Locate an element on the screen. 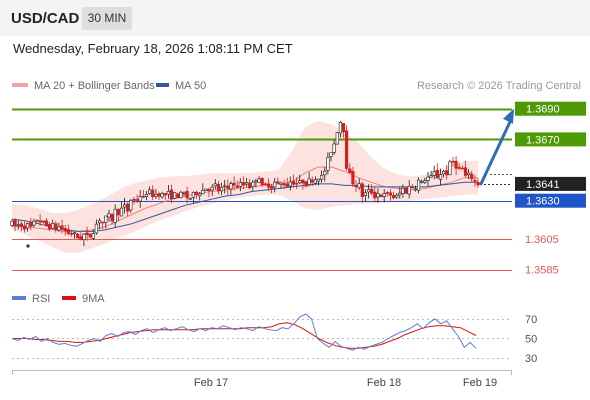  ma20-line is located at coordinates (245, 199).